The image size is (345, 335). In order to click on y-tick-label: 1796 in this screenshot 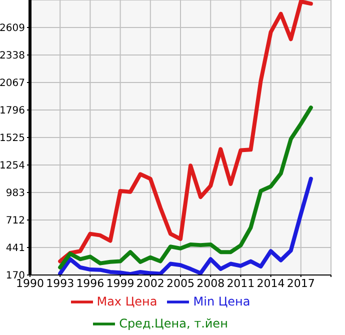, I will do `click(12, 111)`.